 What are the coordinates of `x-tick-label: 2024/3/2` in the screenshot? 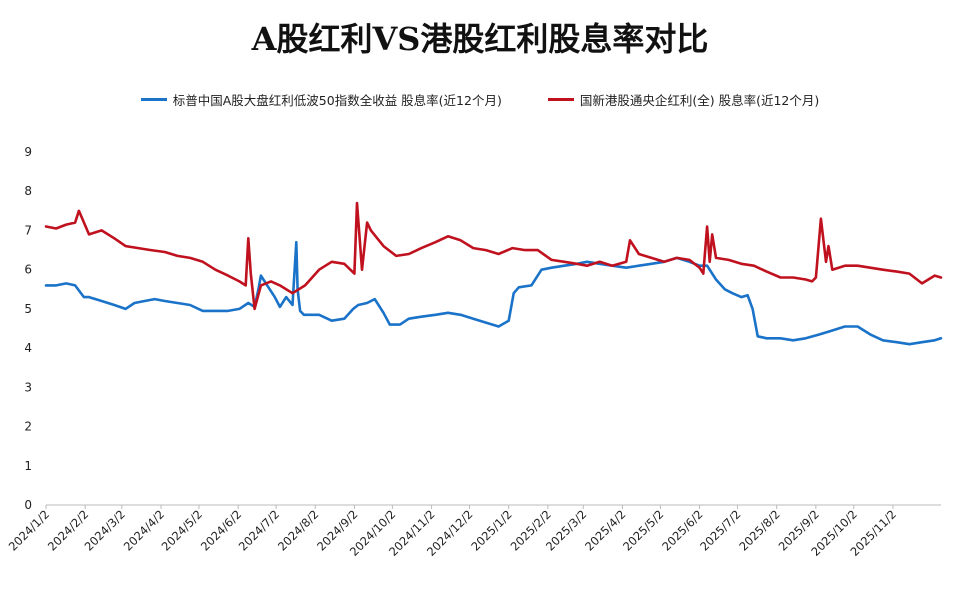 It's located at (105, 530).